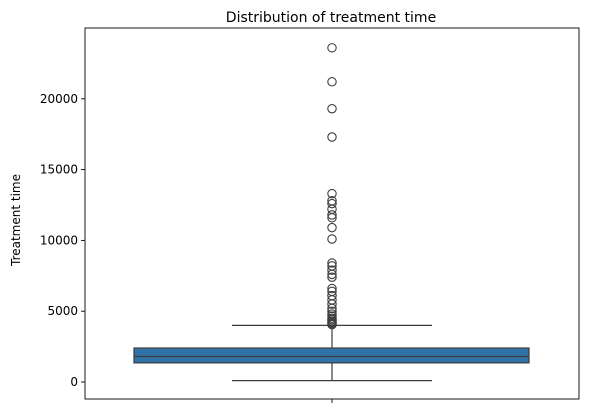  Describe the element at coordinates (74, 382) in the screenshot. I see `y-tick-label: 0` at that location.